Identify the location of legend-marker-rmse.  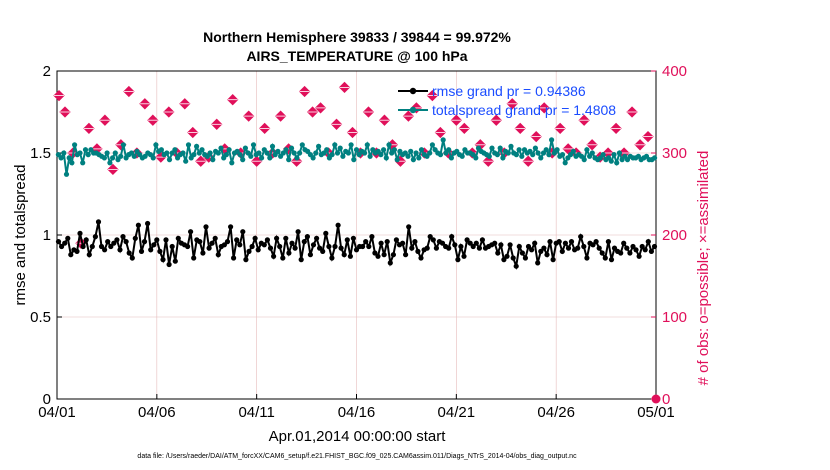
(413, 91).